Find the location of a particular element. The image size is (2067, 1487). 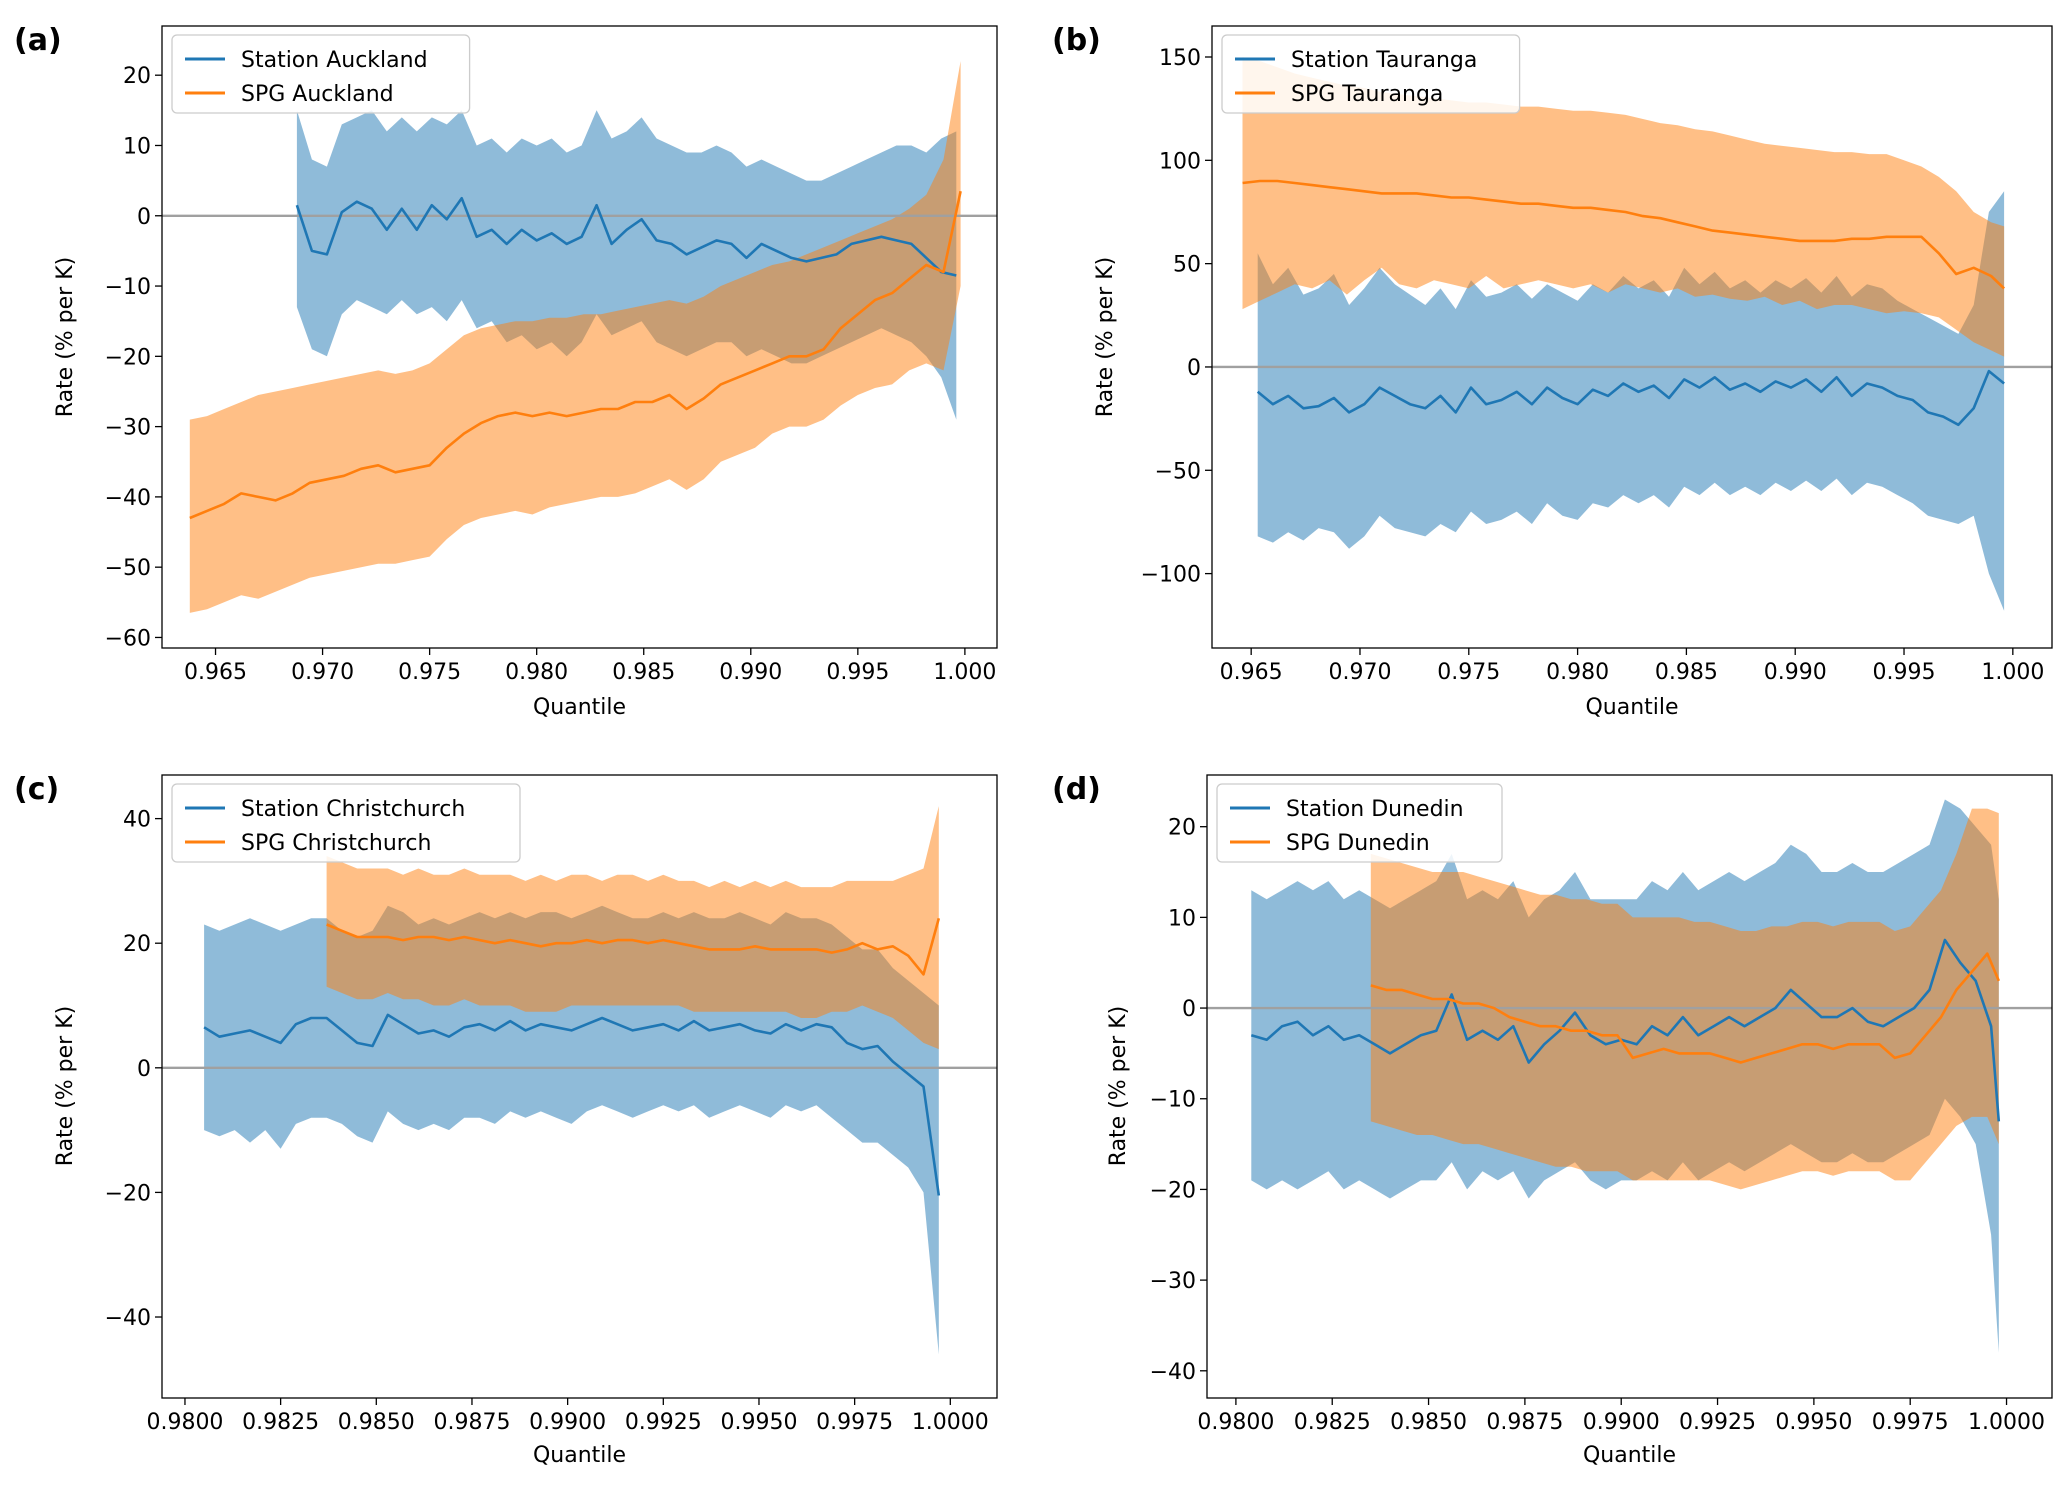

x-tick-label: 0.995 is located at coordinates (857, 672).